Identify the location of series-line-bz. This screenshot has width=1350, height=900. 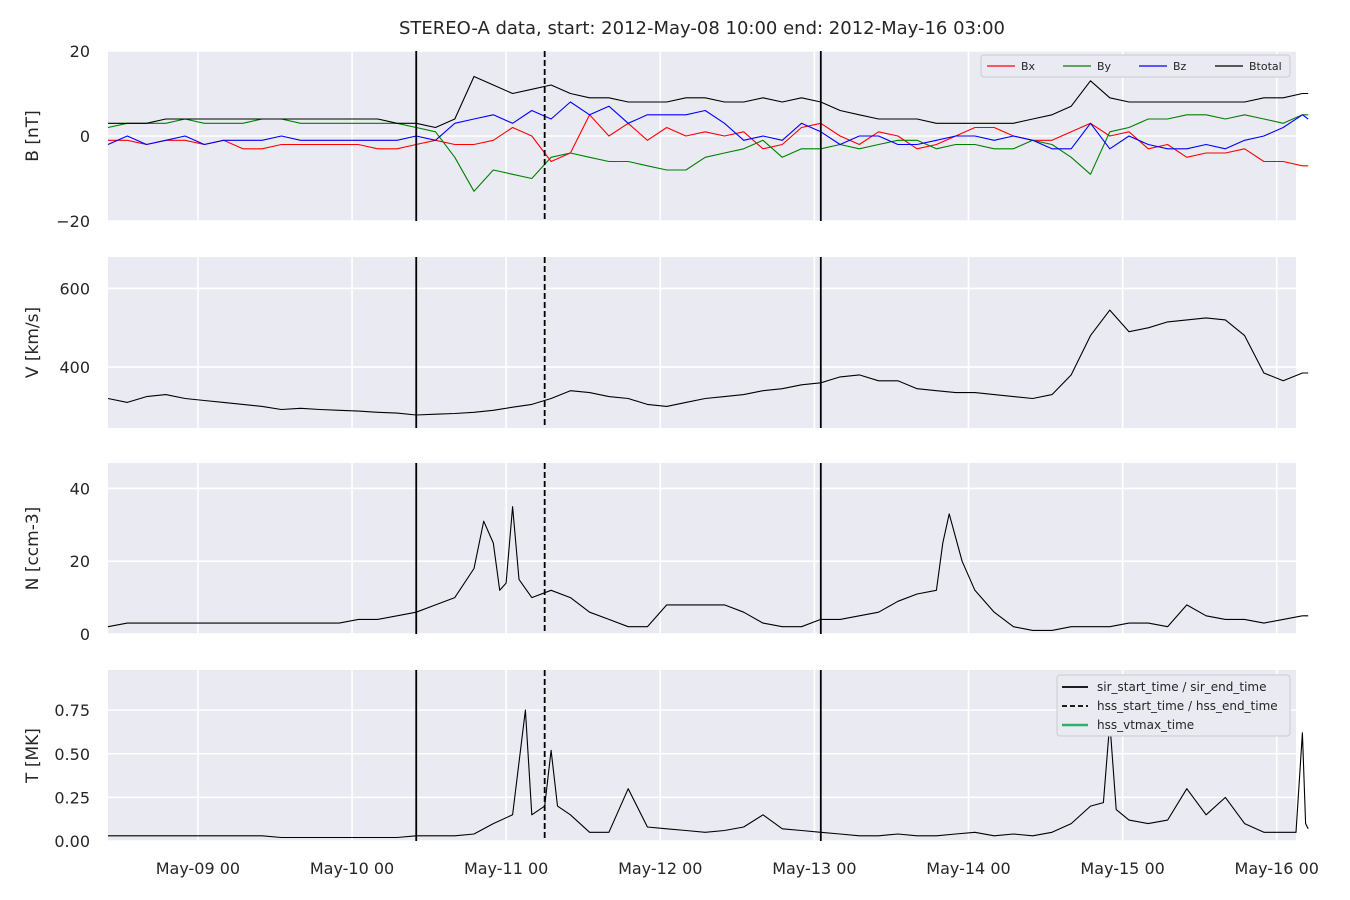
(708, 125).